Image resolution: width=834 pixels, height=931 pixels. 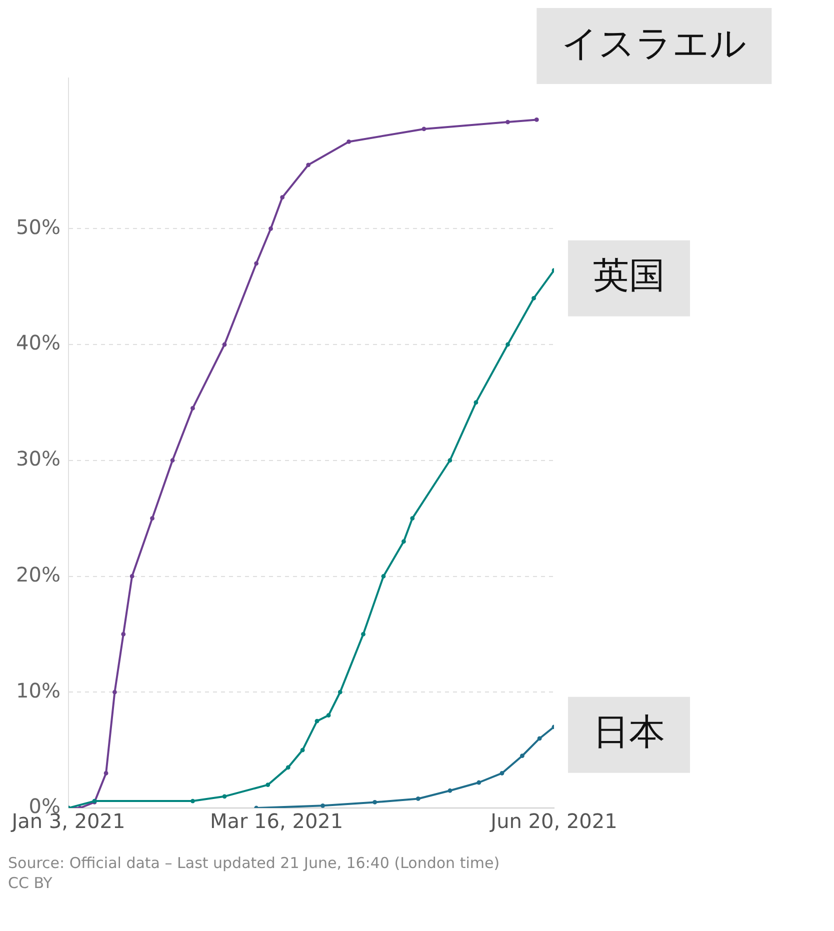 What do you see at coordinates (254, 864) in the screenshot?
I see `source-note: Source: Official data – Last updated 21 June, 16:40 (London time)` at bounding box center [254, 864].